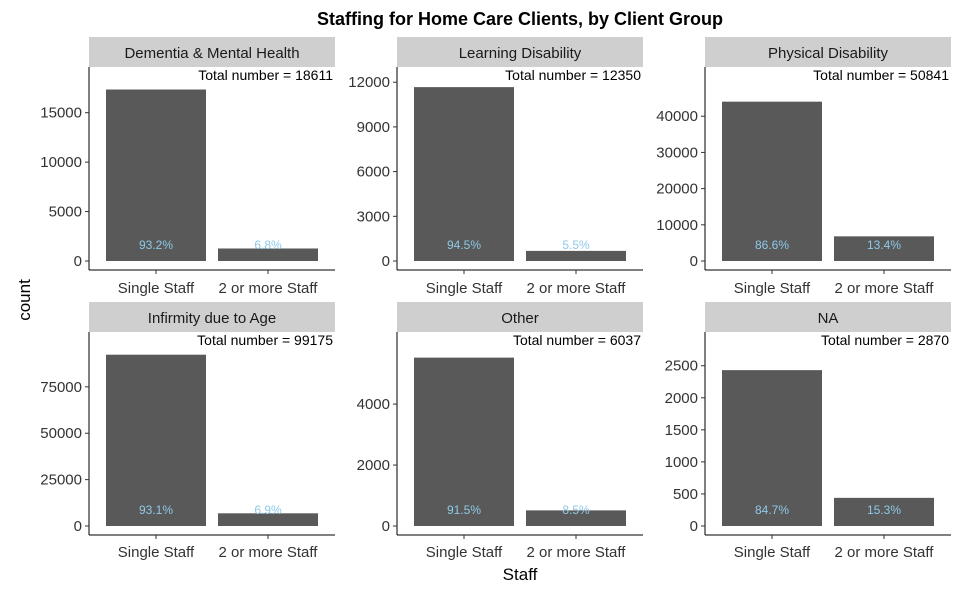 The height and width of the screenshot is (593, 960). I want to click on facet-strip-label: Other, so click(520, 318).